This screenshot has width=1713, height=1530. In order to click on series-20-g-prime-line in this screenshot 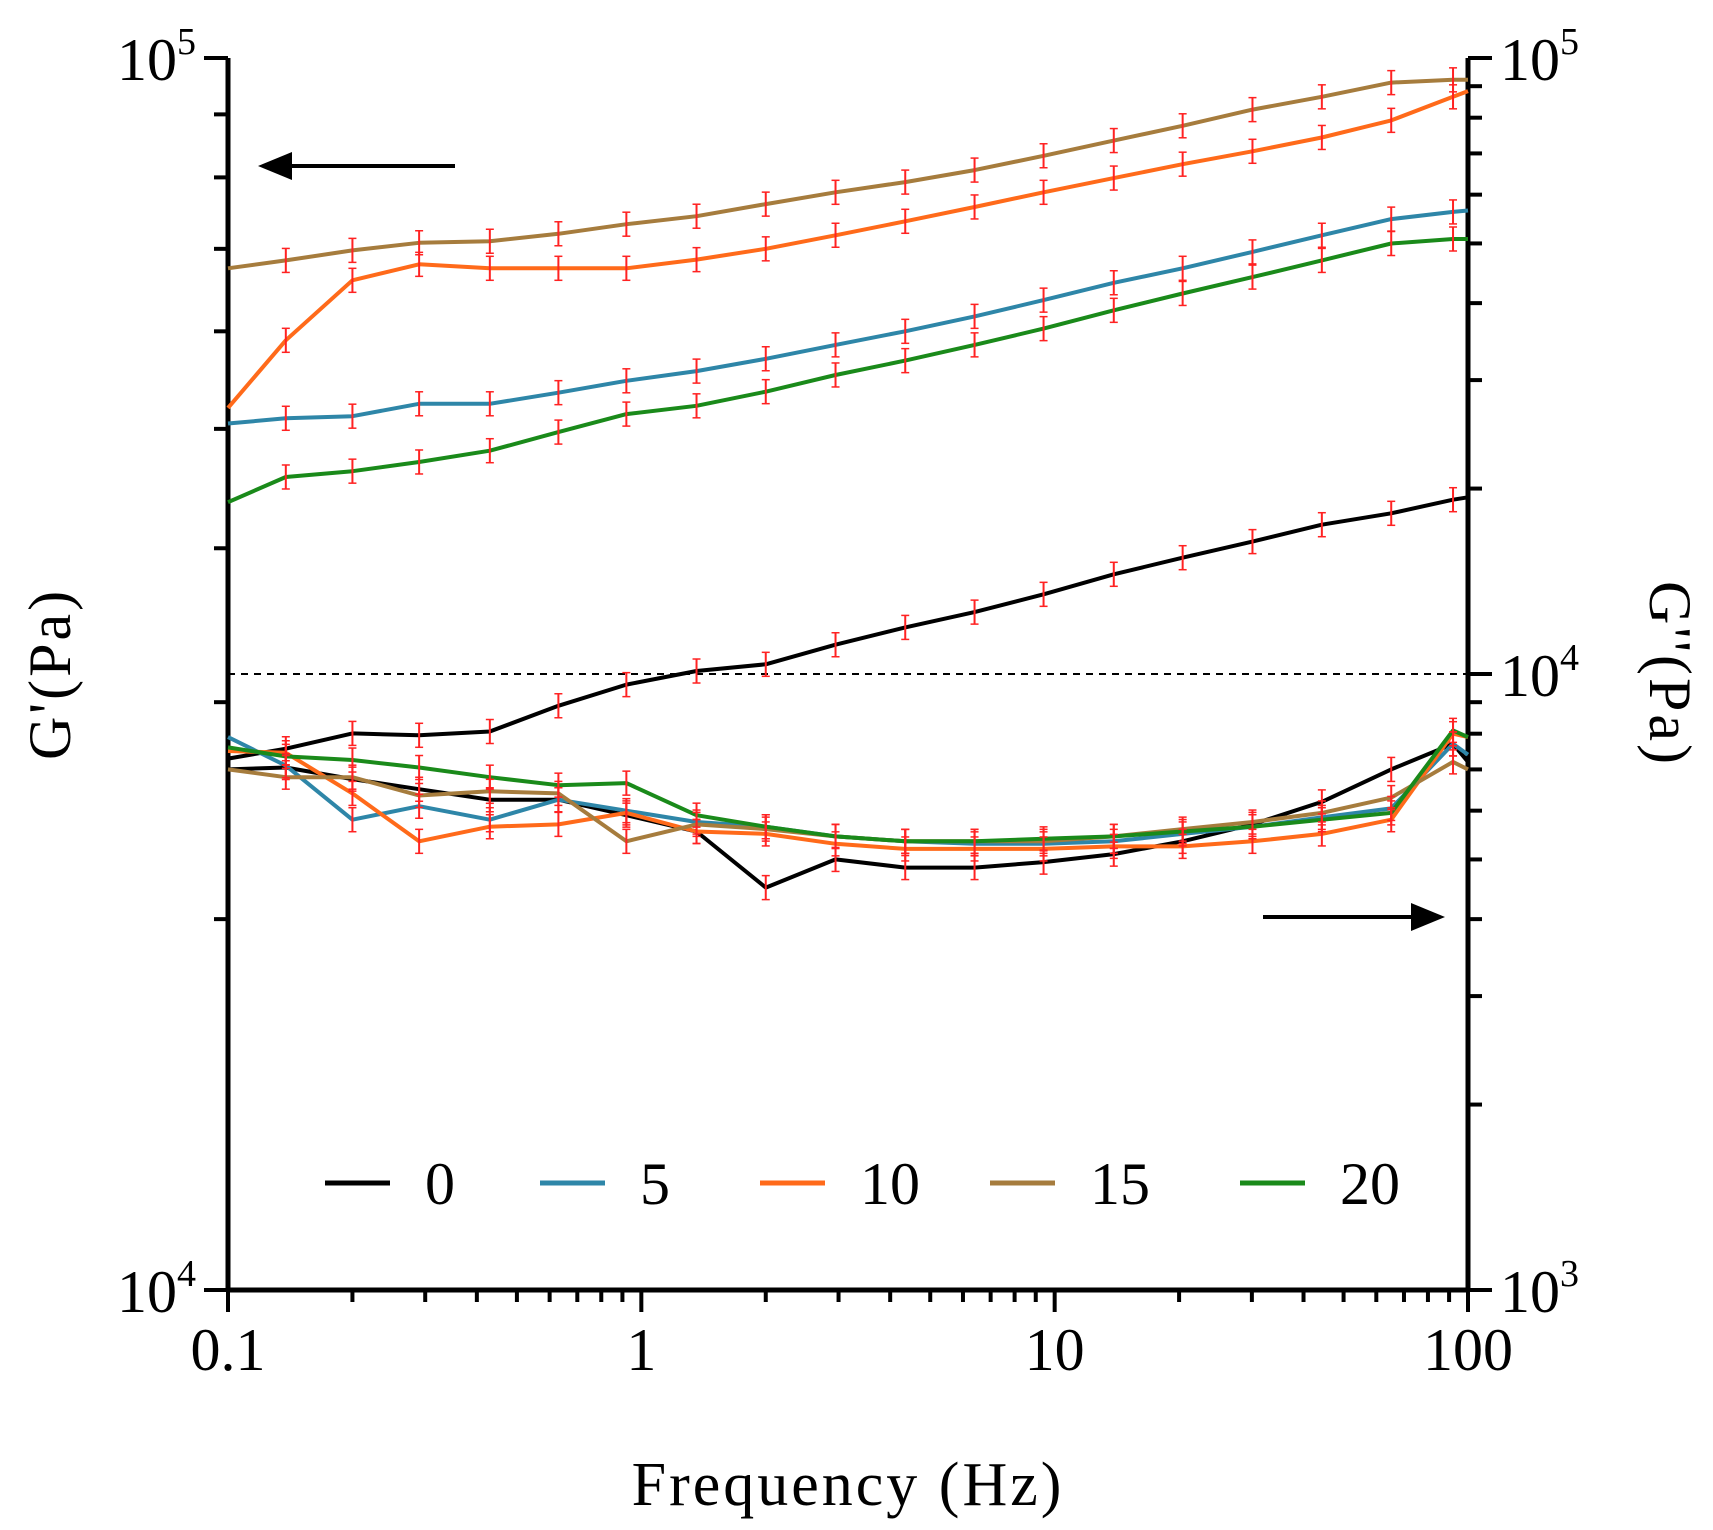, I will do `click(847, 371)`.